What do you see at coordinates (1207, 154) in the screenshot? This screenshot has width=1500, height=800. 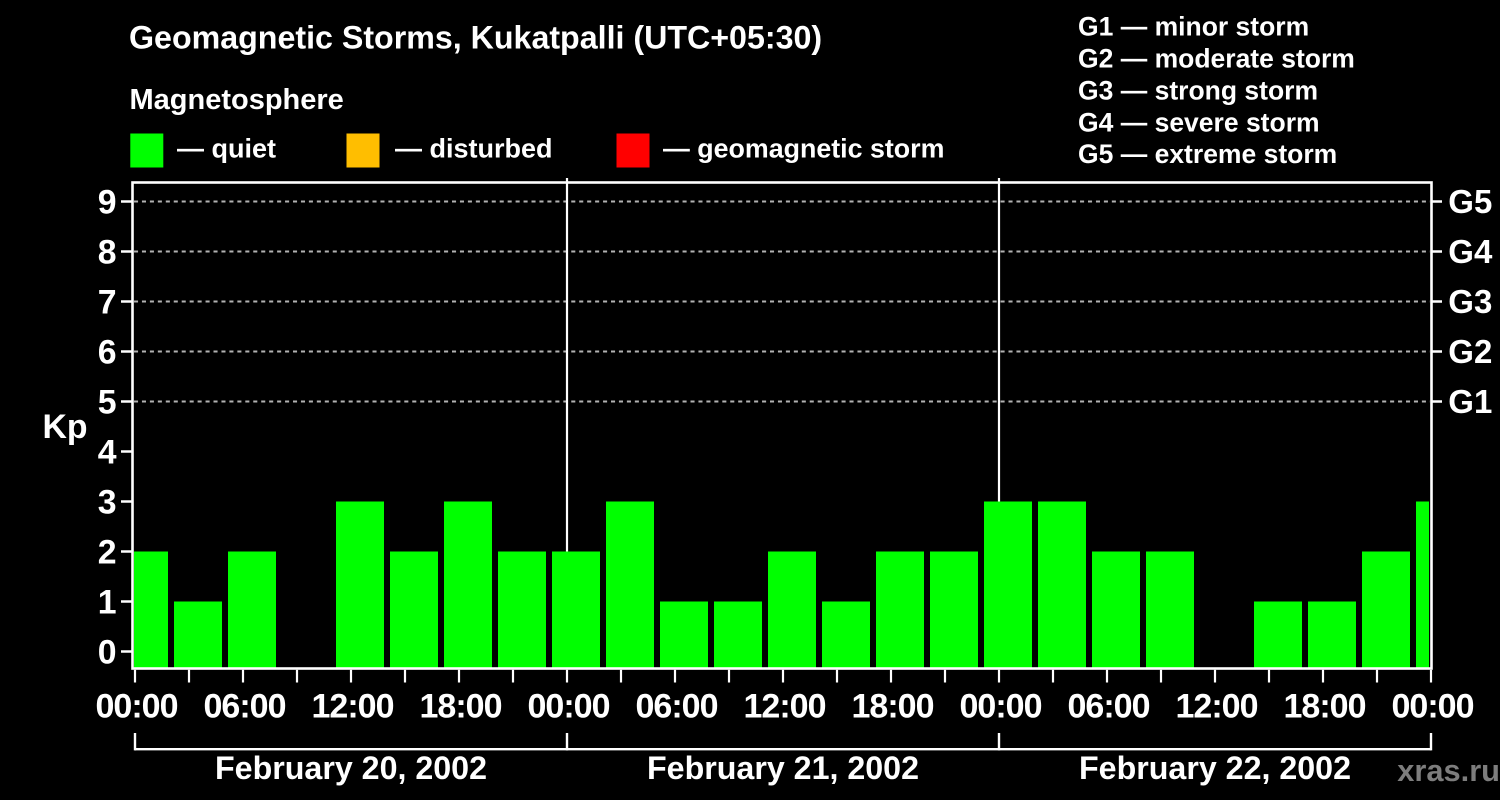 I see `svg-text: G5 — extreme storm` at bounding box center [1207, 154].